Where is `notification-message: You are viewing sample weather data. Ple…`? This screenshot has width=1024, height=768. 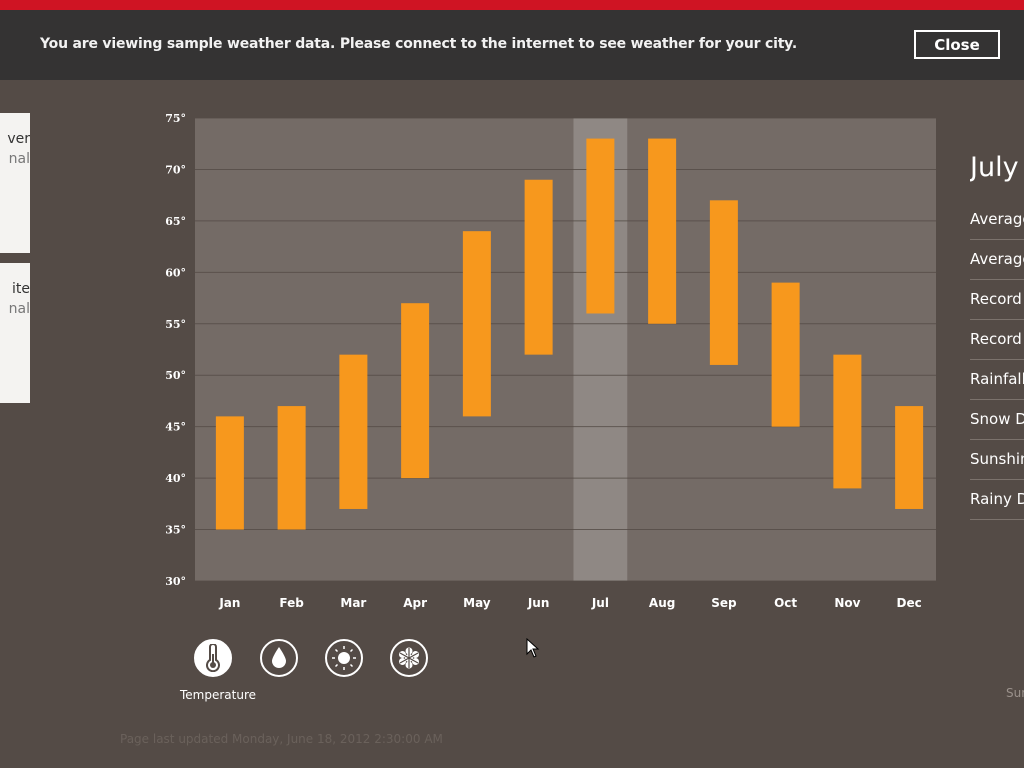 notification-message: You are viewing sample weather data. Ple… is located at coordinates (418, 44).